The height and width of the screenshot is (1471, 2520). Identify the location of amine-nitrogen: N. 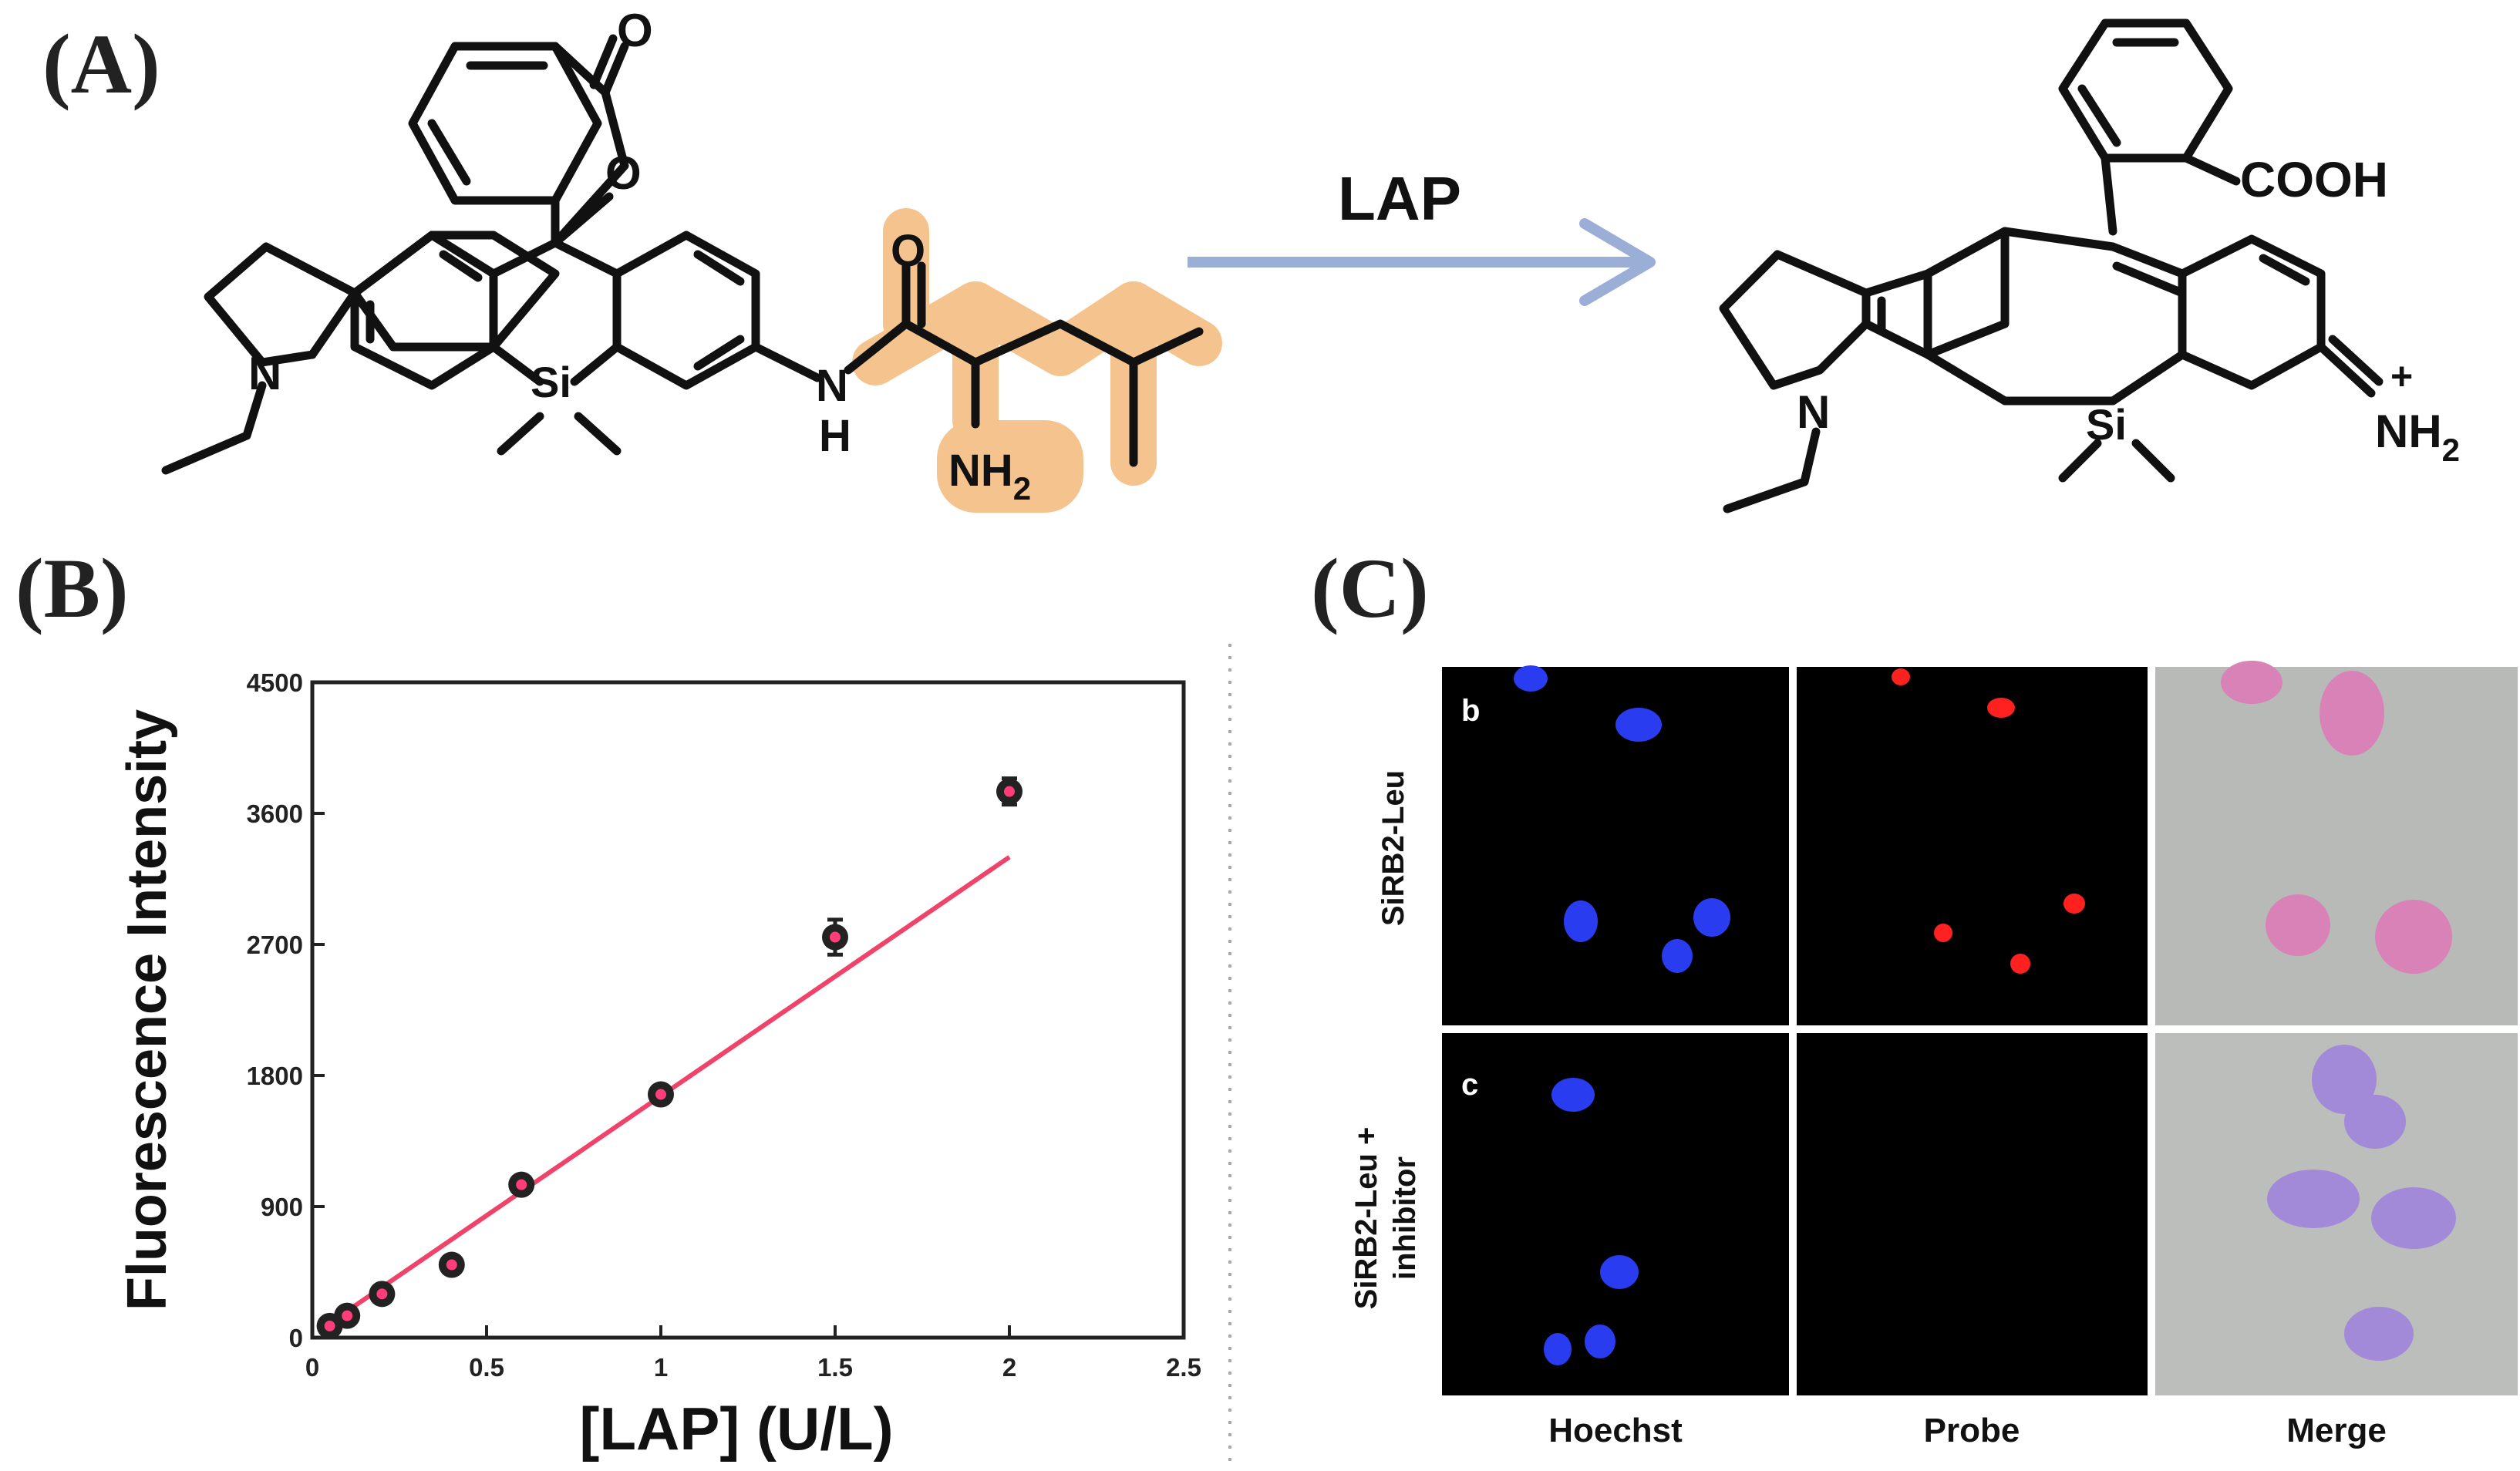
(264, 373).